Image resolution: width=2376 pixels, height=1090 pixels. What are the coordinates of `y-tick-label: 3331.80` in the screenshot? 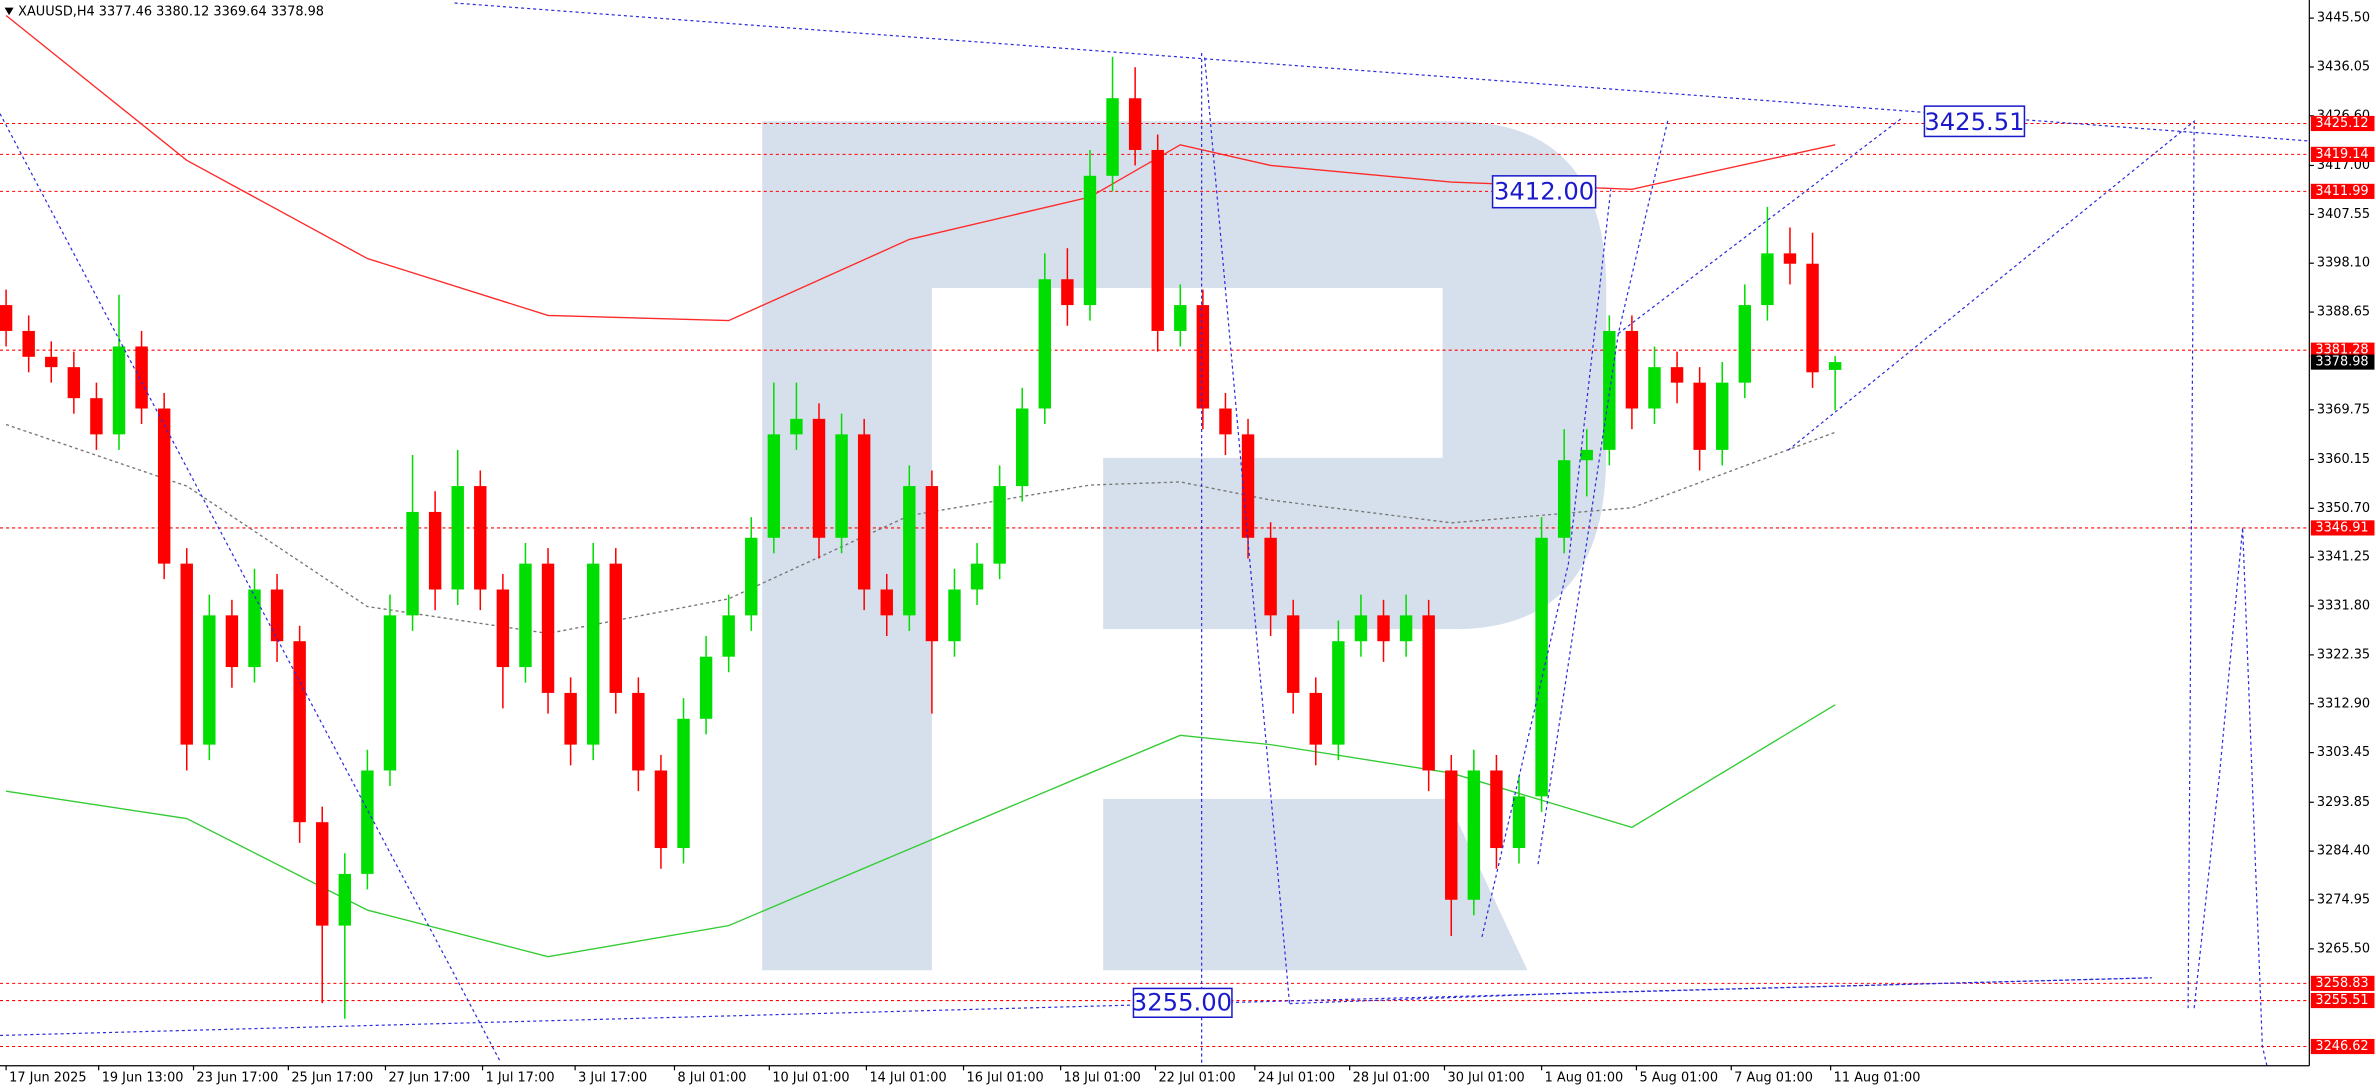 It's located at (2343, 606).